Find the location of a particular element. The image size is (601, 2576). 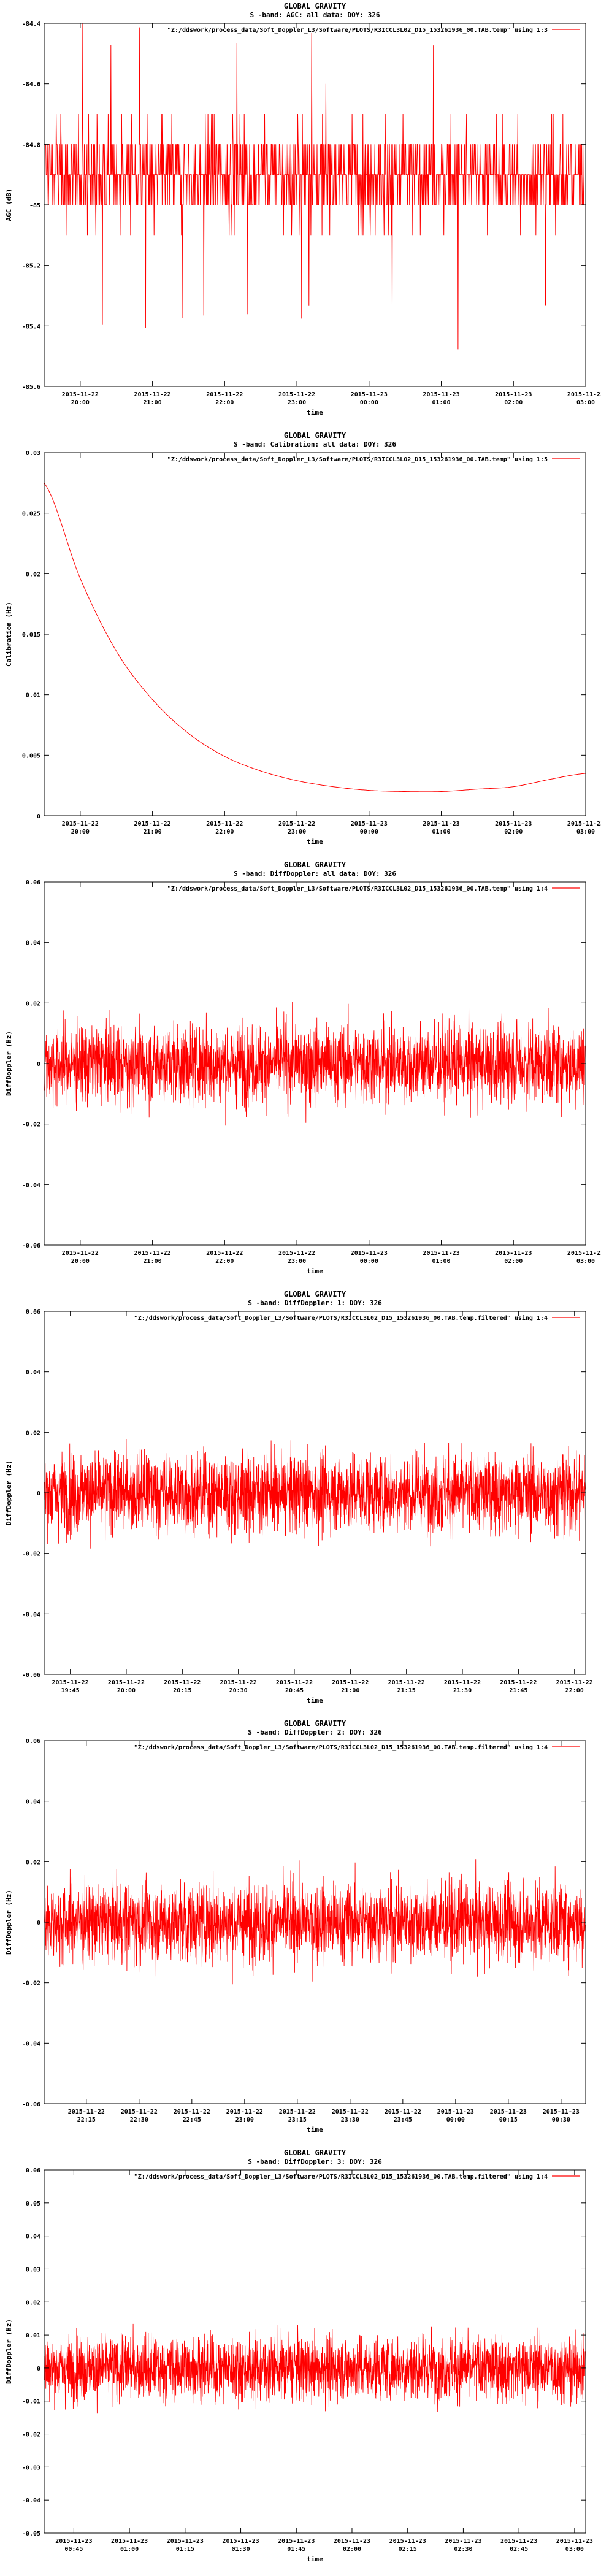

x-tick-time: 01:15 is located at coordinates (185, 2549).